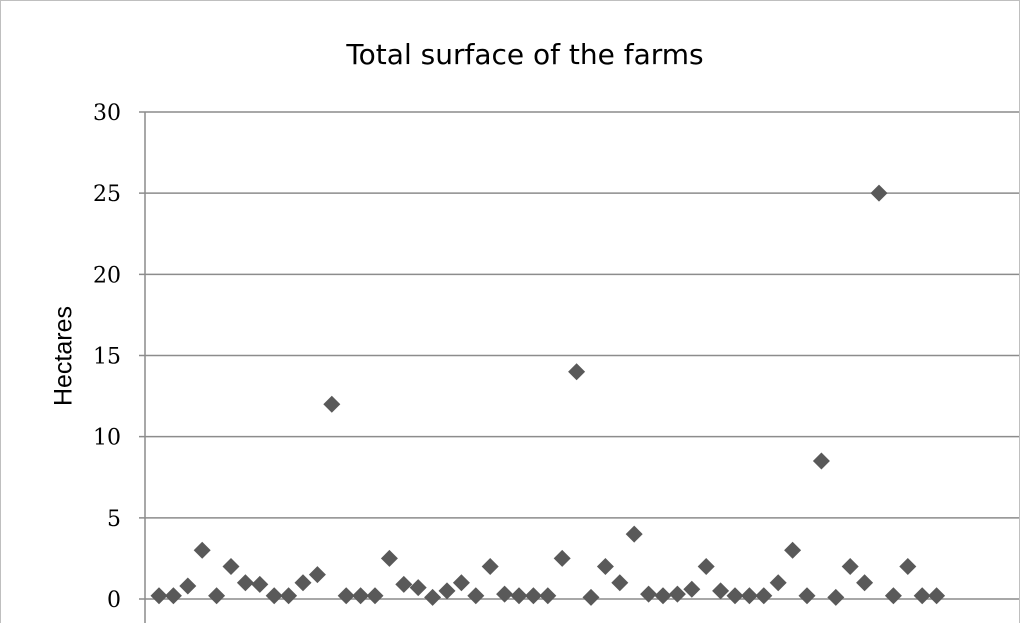 This screenshot has width=1027, height=623. What do you see at coordinates (114, 519) in the screenshot?
I see `y-tick-label: 5` at bounding box center [114, 519].